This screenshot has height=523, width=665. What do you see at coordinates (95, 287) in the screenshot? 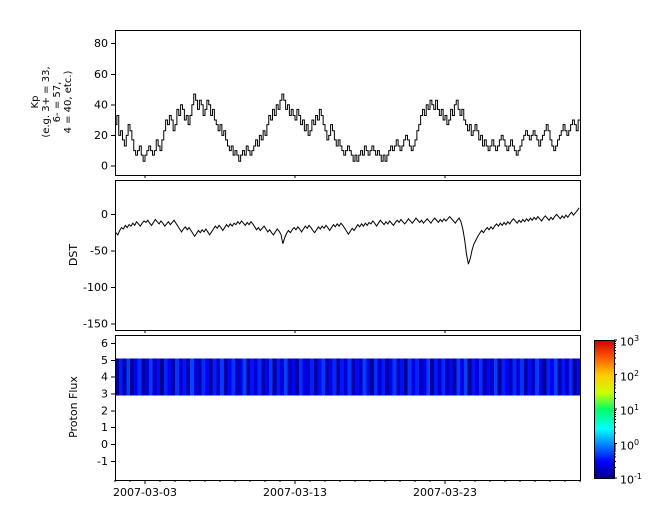
I see `y-tick-label: -100` at bounding box center [95, 287].